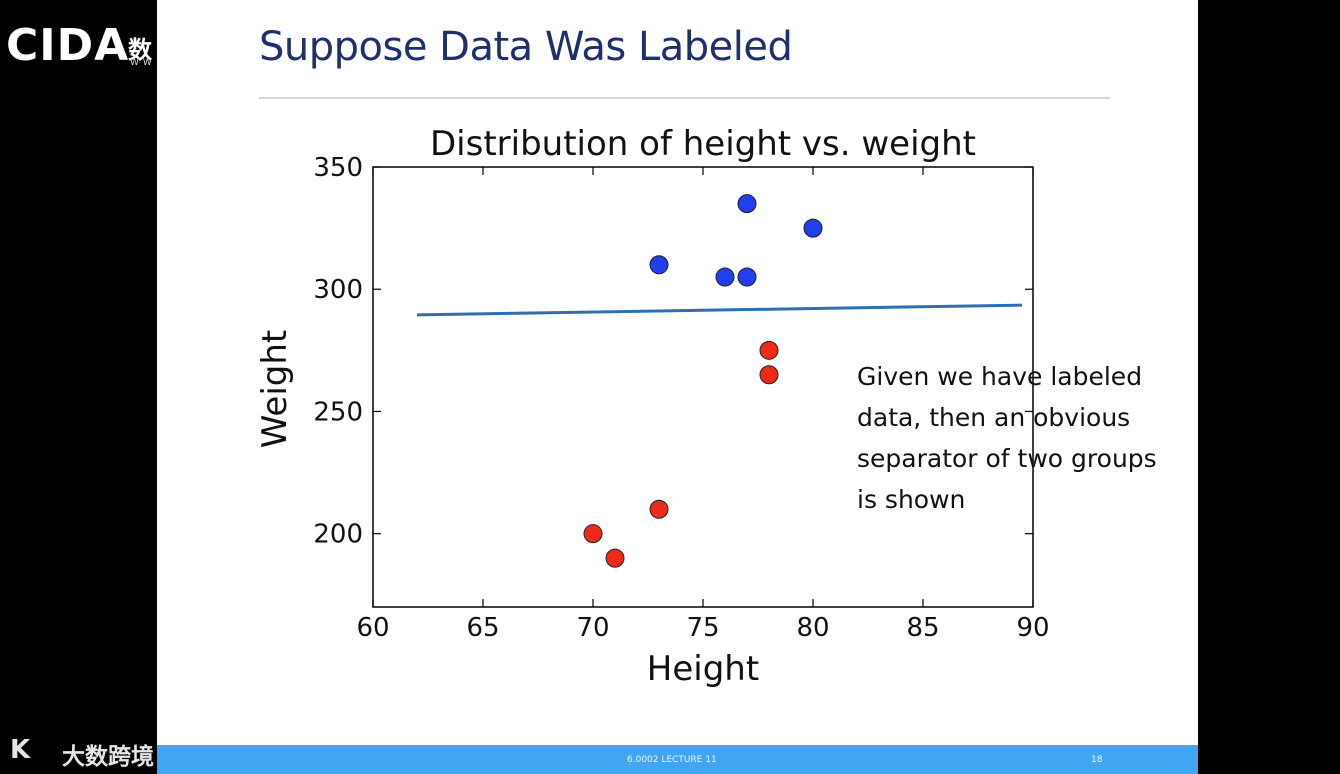 Image resolution: width=1340 pixels, height=774 pixels. What do you see at coordinates (338, 290) in the screenshot?
I see `y-tick-label: 300` at bounding box center [338, 290].